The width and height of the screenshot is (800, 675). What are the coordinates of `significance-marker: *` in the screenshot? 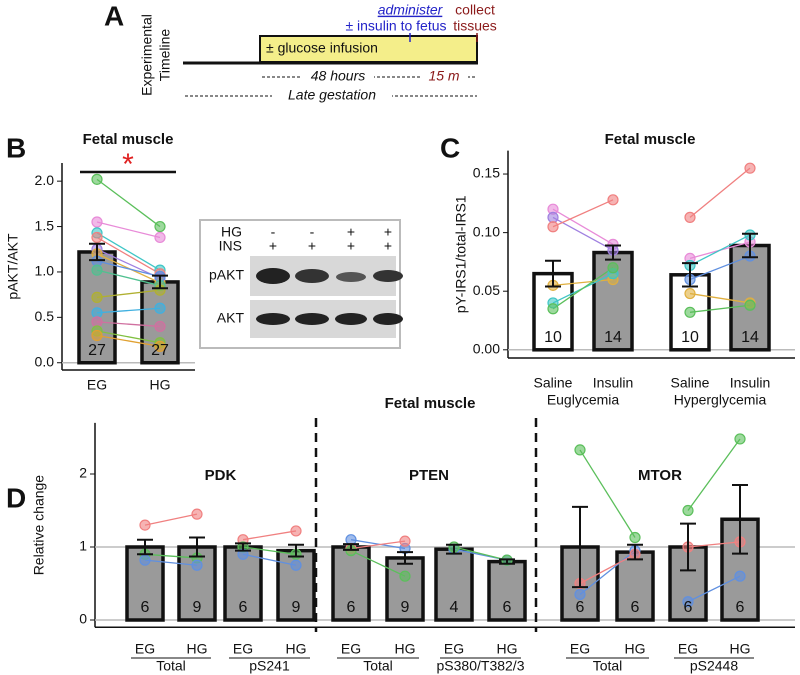 It's located at (128, 164).